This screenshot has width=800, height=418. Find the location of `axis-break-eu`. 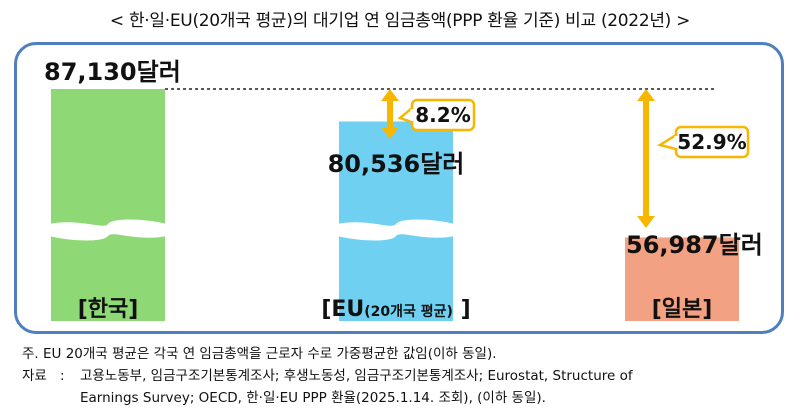

axis-break-eu is located at coordinates (396, 230).